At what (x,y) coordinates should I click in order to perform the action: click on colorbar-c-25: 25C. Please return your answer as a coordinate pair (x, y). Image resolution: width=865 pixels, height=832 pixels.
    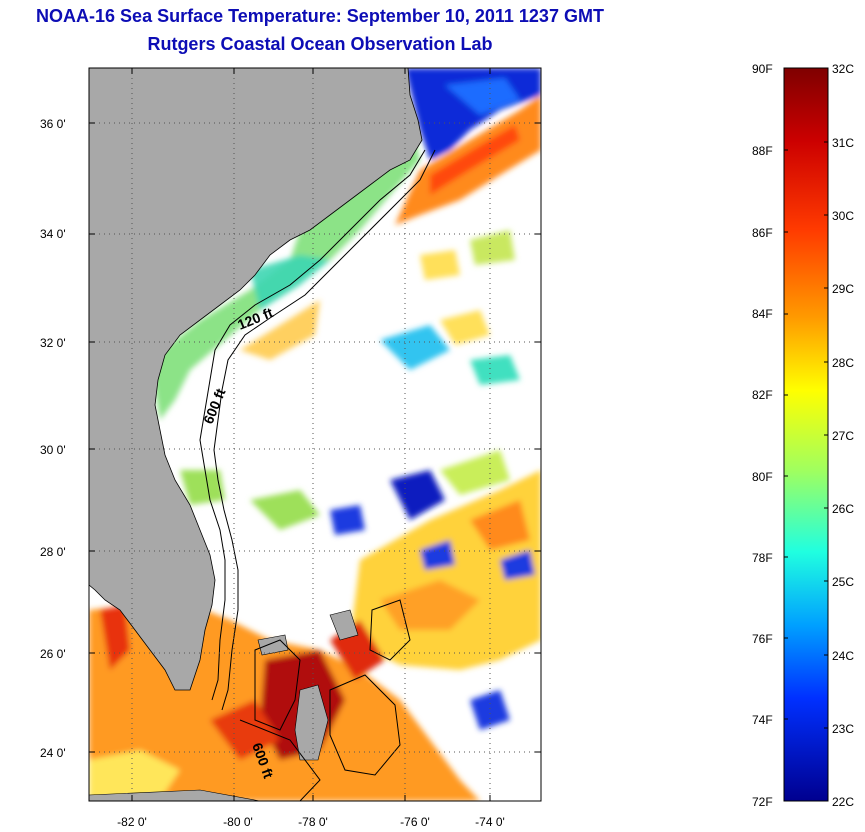
    Looking at the image, I should click on (843, 582).